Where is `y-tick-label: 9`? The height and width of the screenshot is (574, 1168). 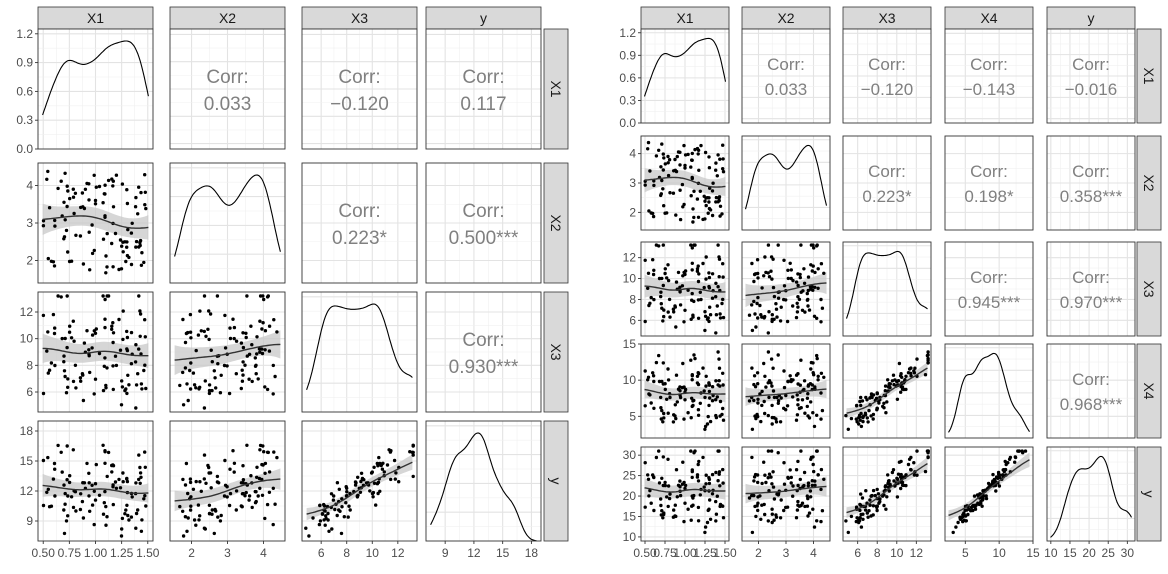
y-tick-label: 9 is located at coordinates (29, 521).